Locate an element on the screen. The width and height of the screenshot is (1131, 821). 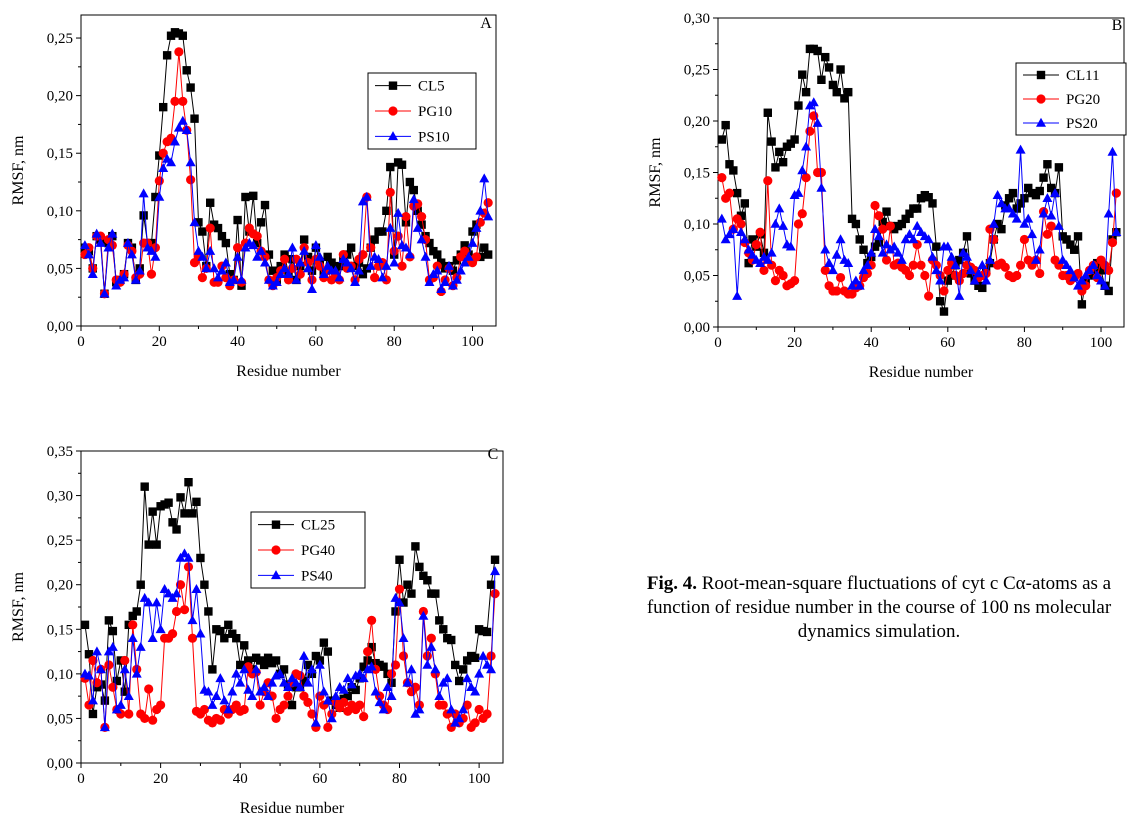
y-tick-label: 0,10 is located at coordinates (60, 212).